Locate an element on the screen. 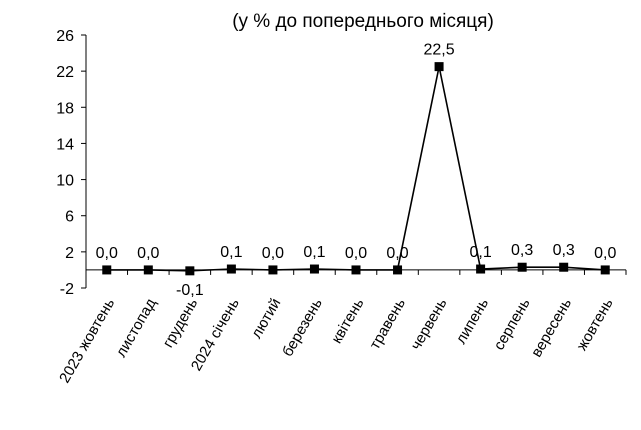 The image size is (641, 430). x-tick-label: лютий is located at coordinates (266, 319).